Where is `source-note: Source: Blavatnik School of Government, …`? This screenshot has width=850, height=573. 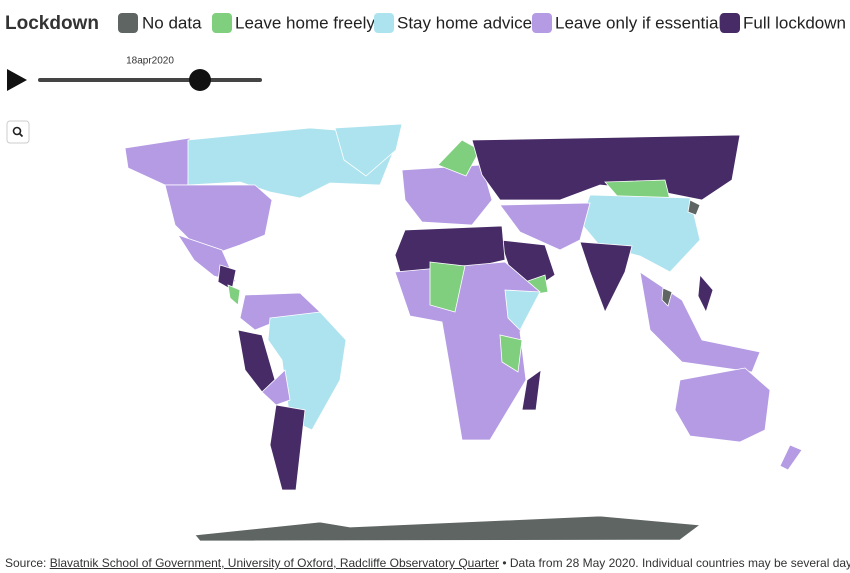
source-note: Source: Blavatnik School of Government, … is located at coordinates (427, 563).